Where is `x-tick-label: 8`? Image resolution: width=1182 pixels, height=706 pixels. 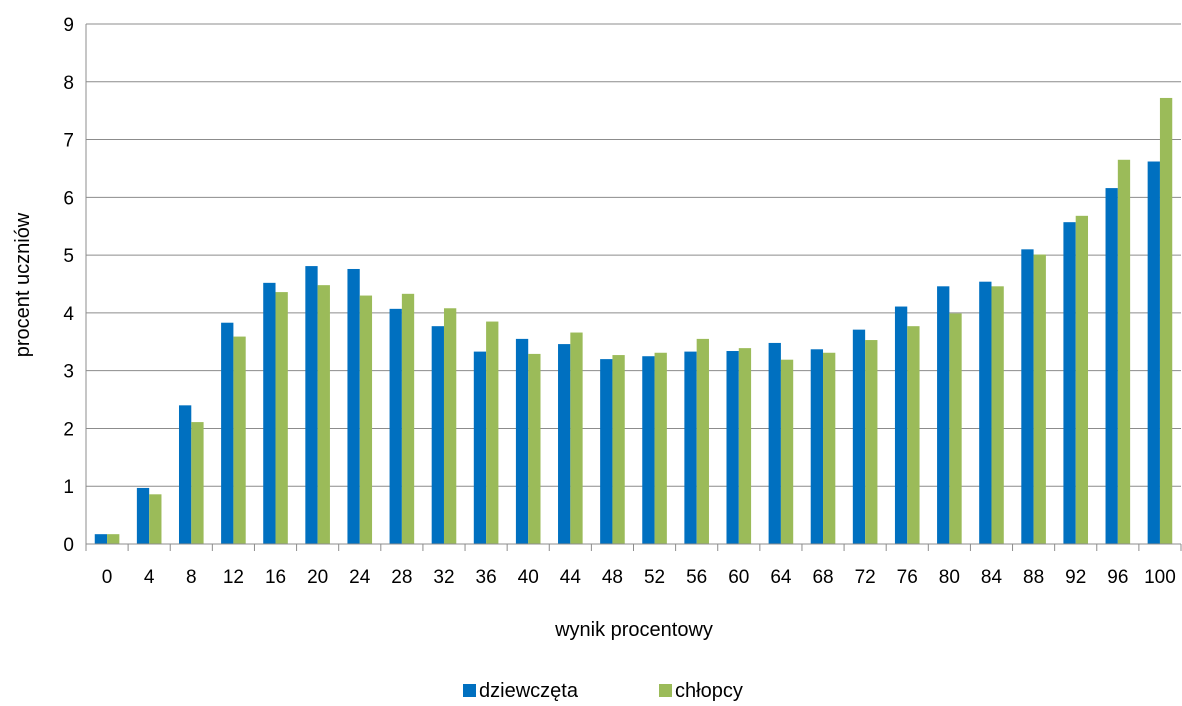
x-tick-label: 8 is located at coordinates (191, 577).